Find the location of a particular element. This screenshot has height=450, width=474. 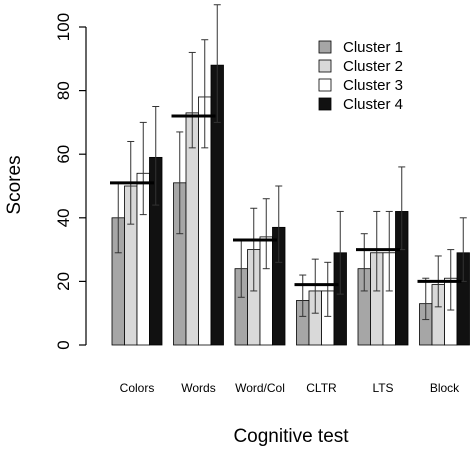

y-tick-label: 100 is located at coordinates (63, 27).